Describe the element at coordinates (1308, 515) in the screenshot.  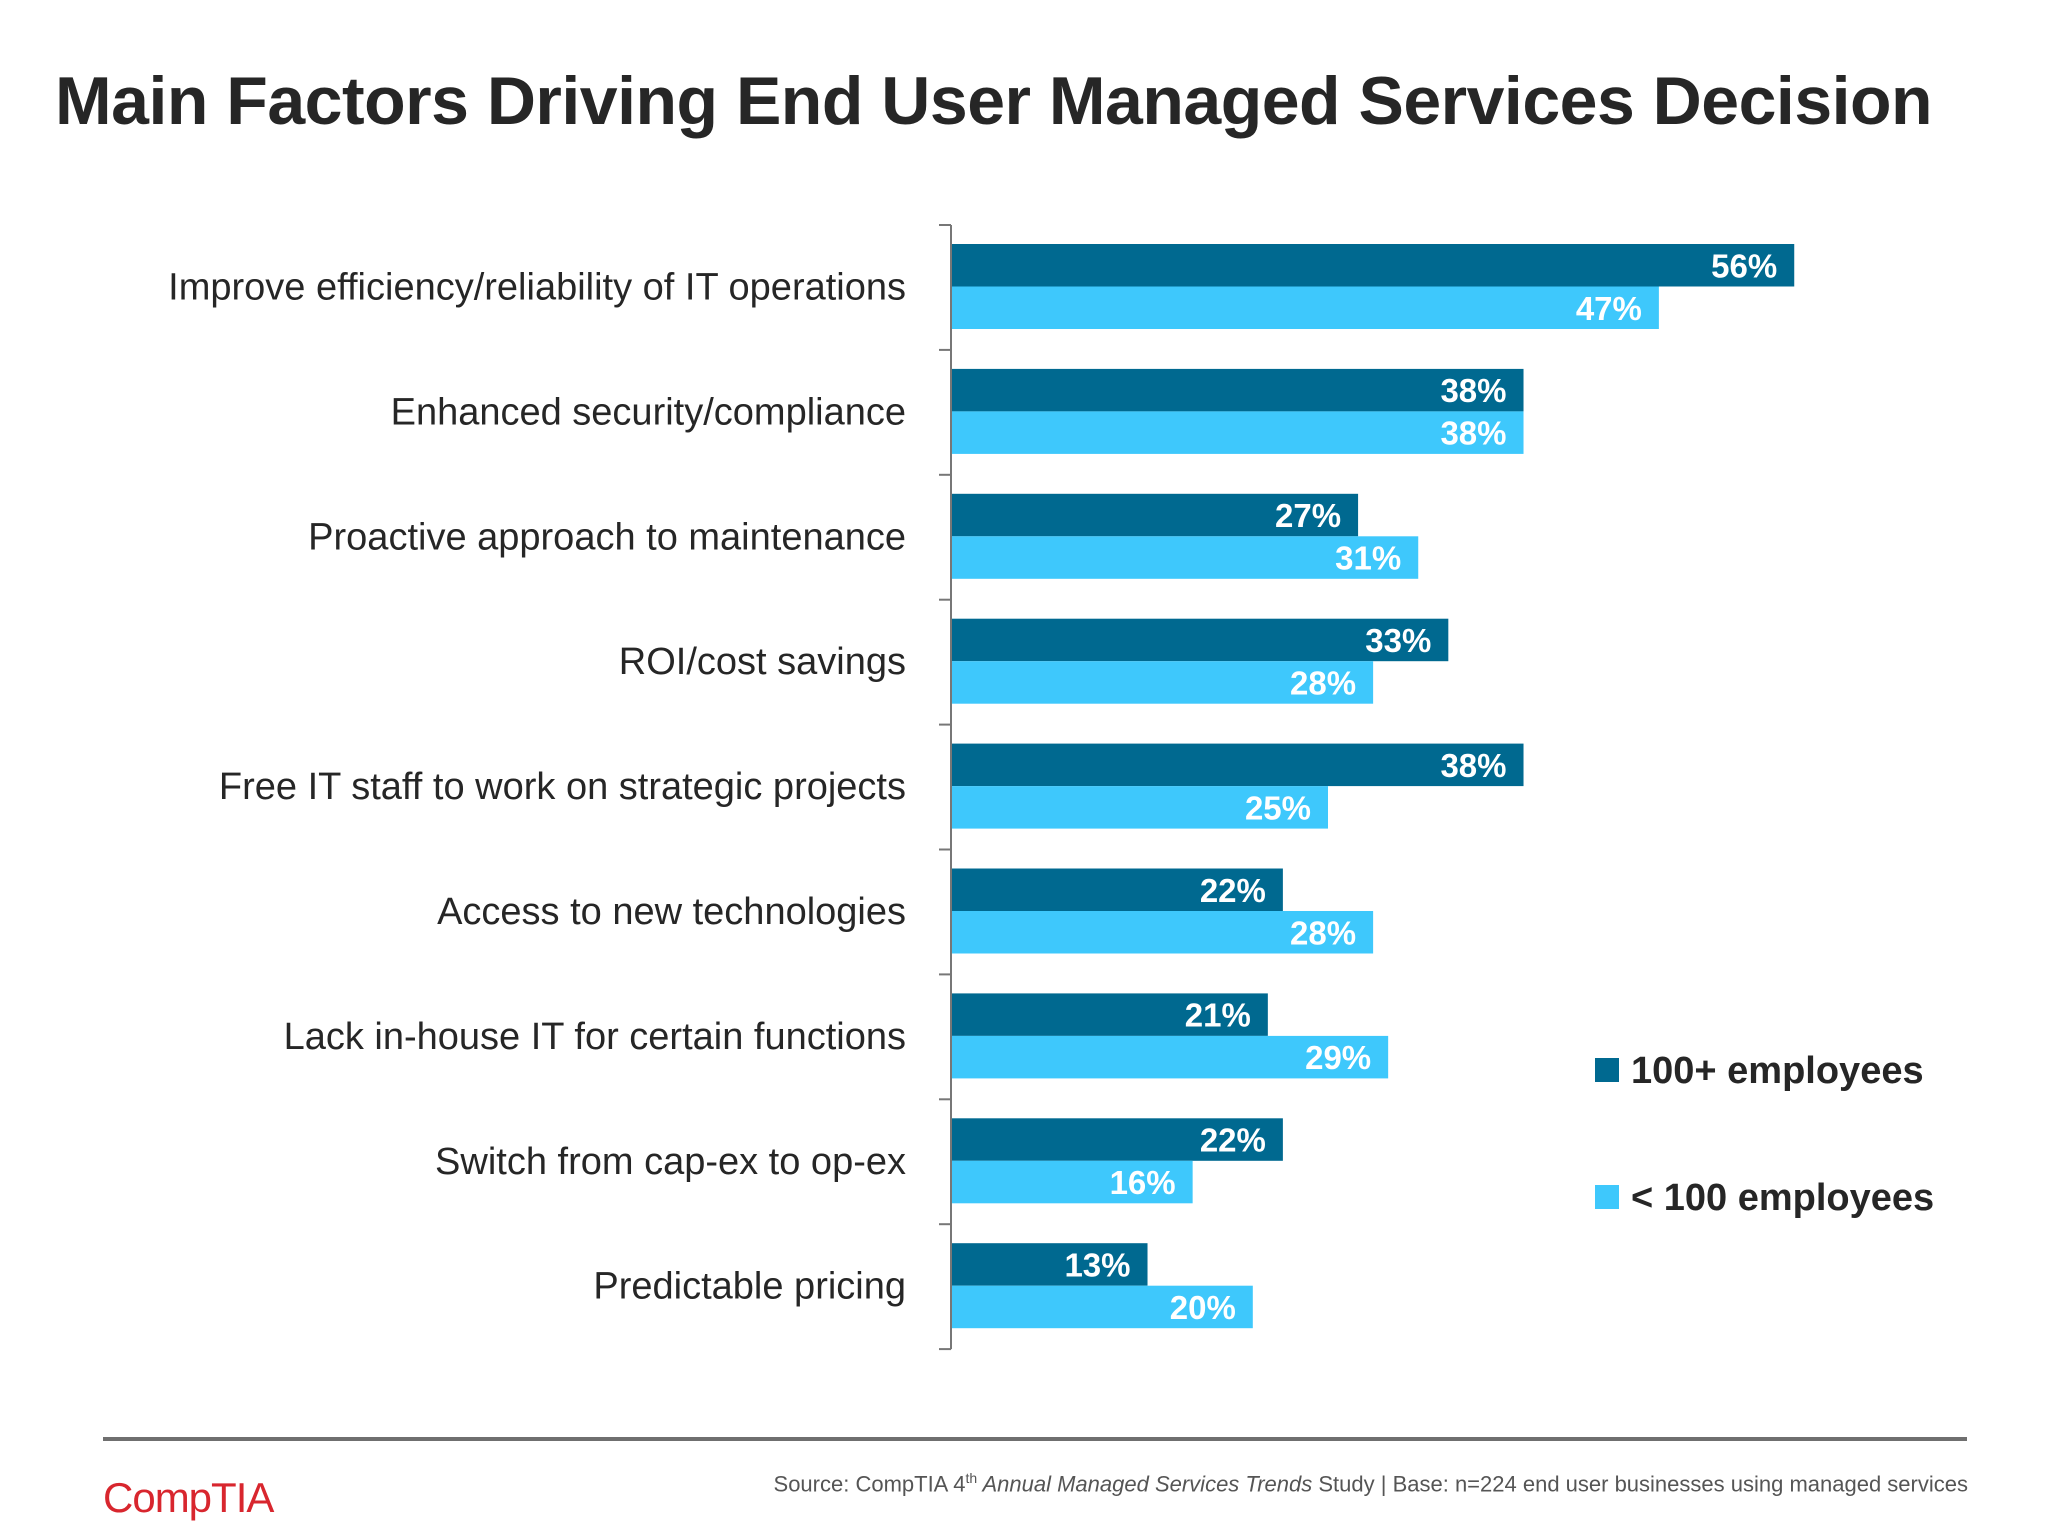
I see `data-label: 27%` at that location.